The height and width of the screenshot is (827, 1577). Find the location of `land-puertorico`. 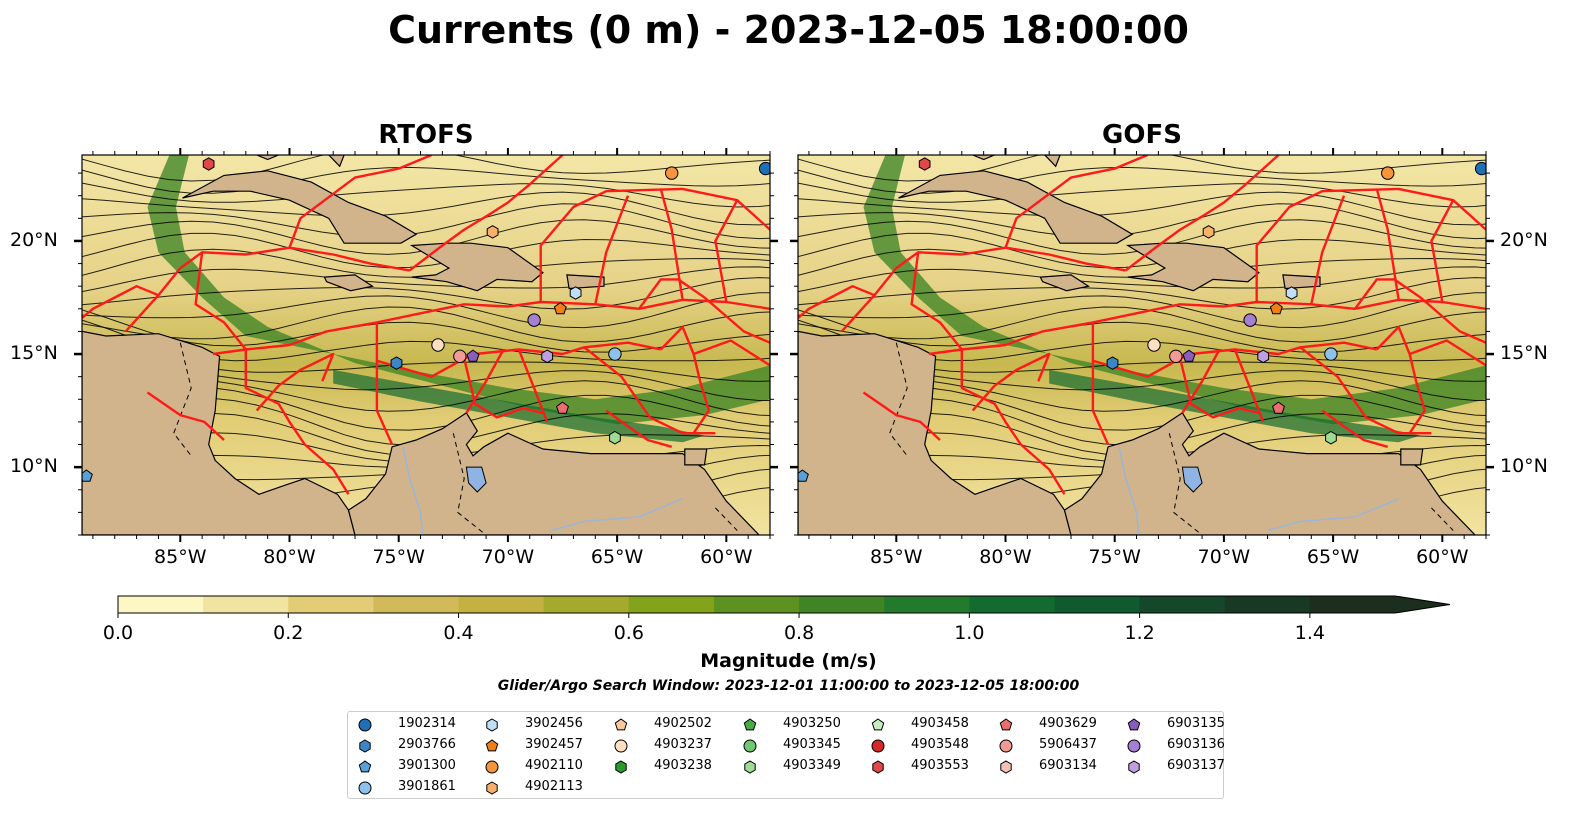

land-puertorico is located at coordinates (585, 282).